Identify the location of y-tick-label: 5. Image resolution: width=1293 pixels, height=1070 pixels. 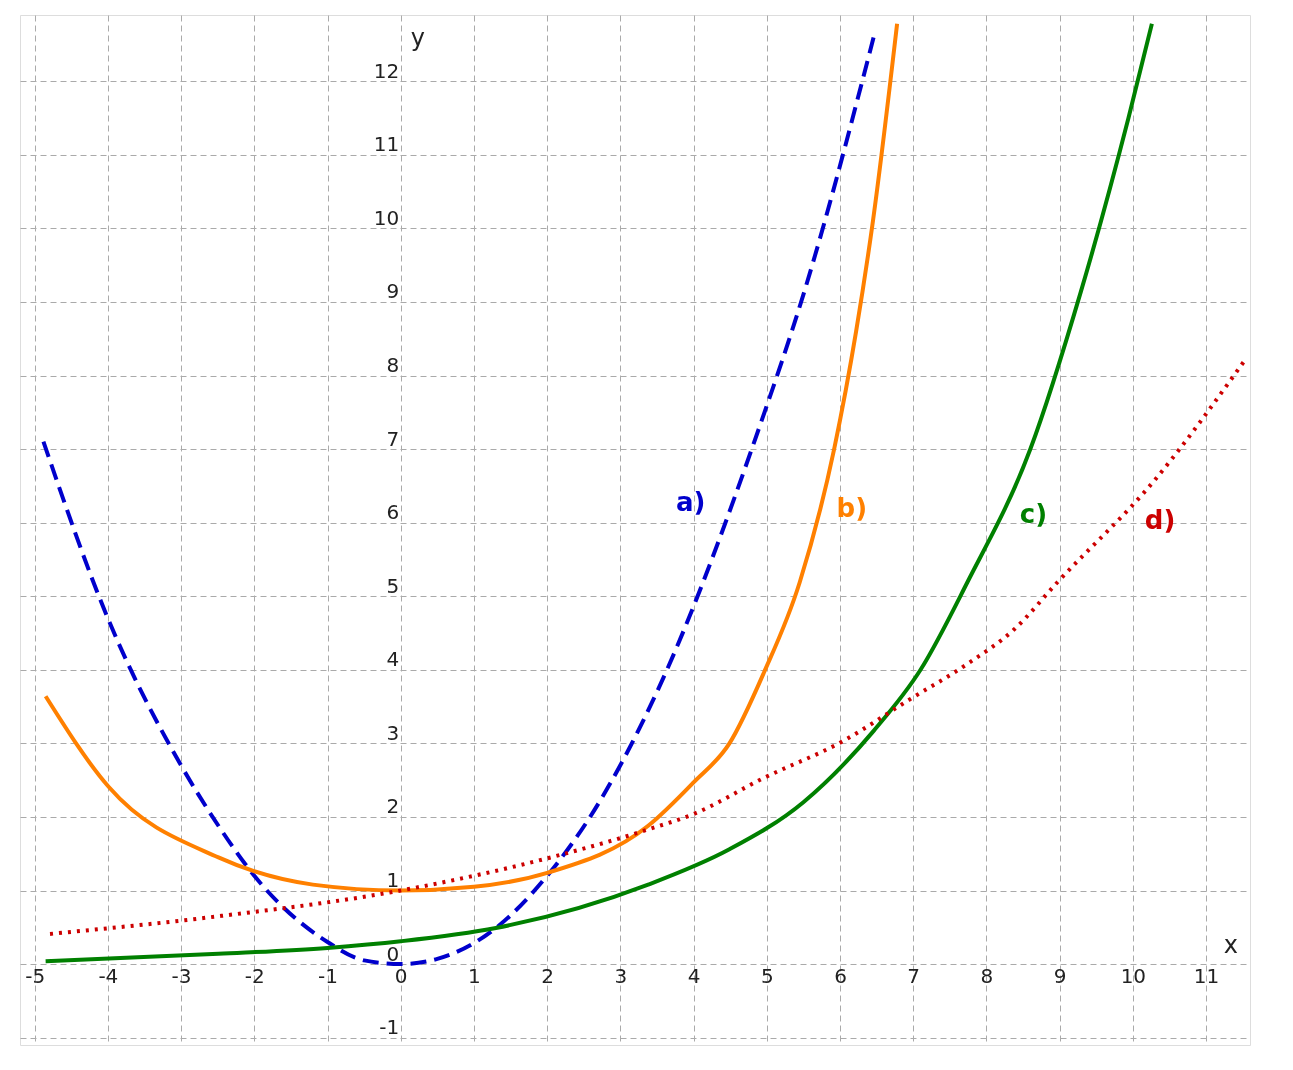
(393, 585).